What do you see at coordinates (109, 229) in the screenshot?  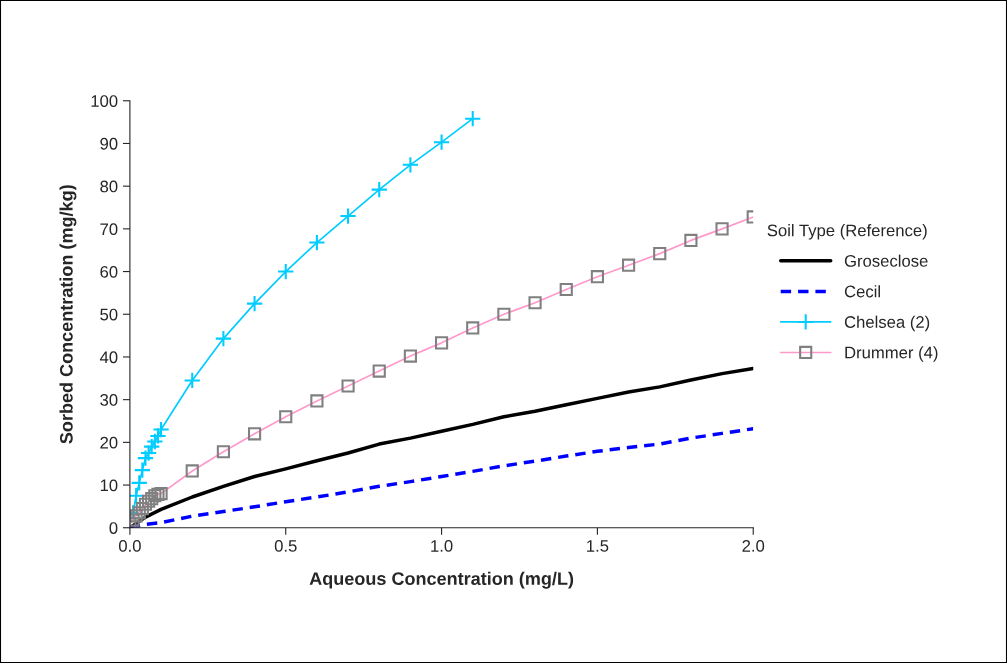 I see `y-tick-label: 70` at bounding box center [109, 229].